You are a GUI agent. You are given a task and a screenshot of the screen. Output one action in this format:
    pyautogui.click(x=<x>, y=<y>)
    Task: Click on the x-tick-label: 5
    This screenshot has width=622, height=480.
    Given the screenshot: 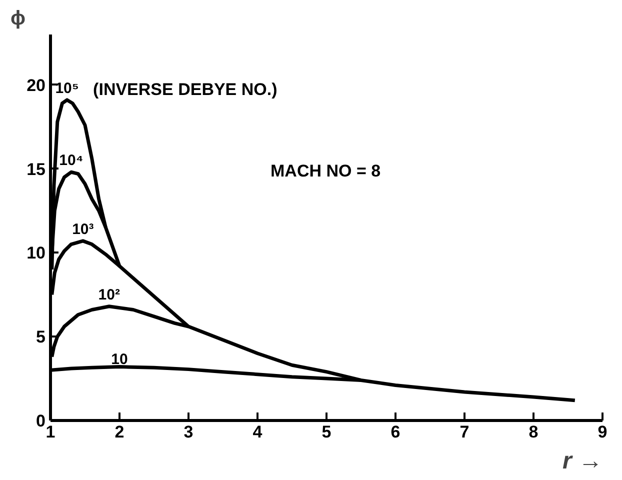 What is the action you would take?
    pyautogui.click(x=327, y=432)
    